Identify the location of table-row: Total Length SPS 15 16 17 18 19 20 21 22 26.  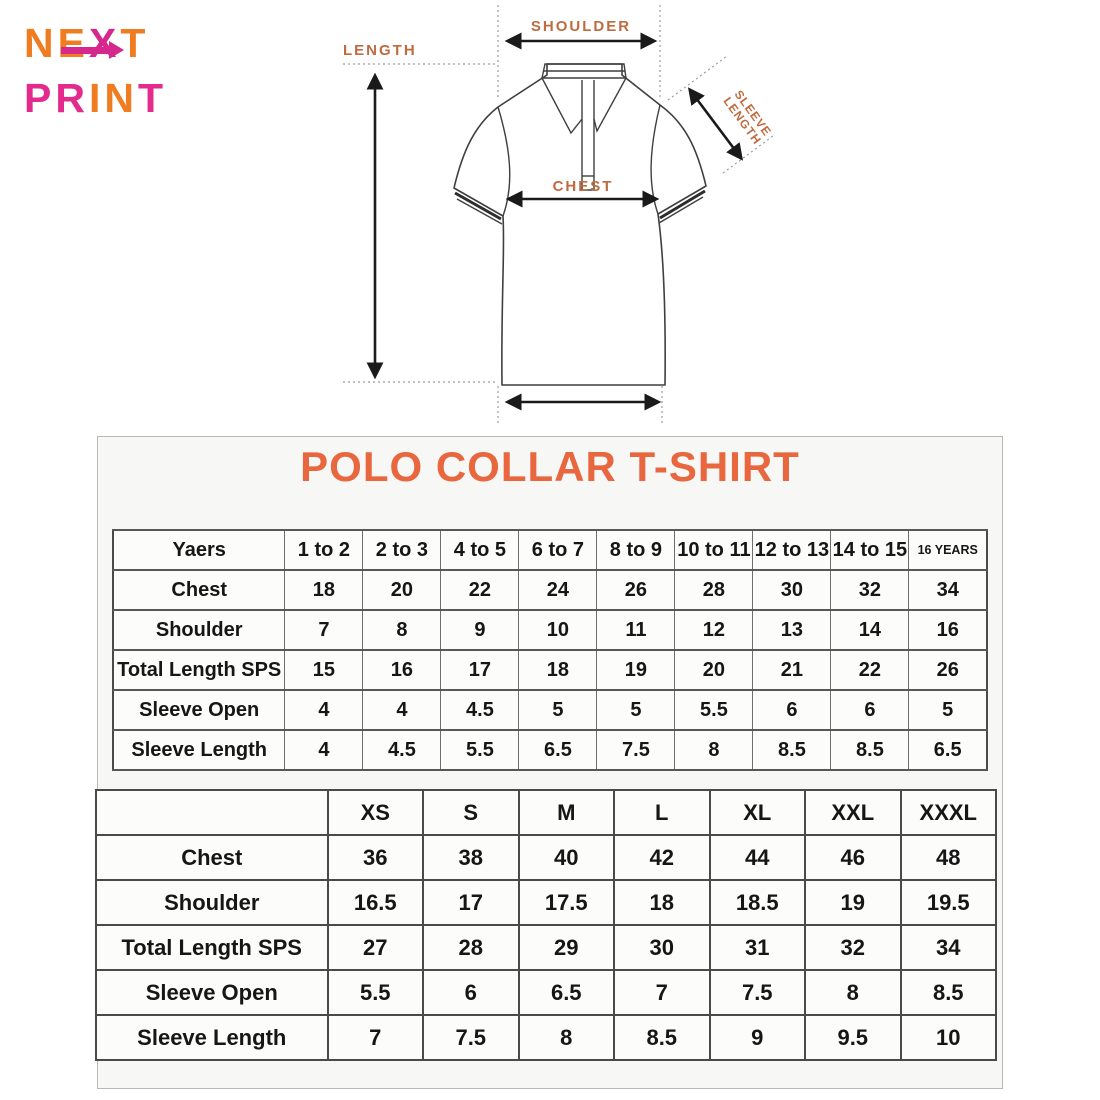
(550, 670).